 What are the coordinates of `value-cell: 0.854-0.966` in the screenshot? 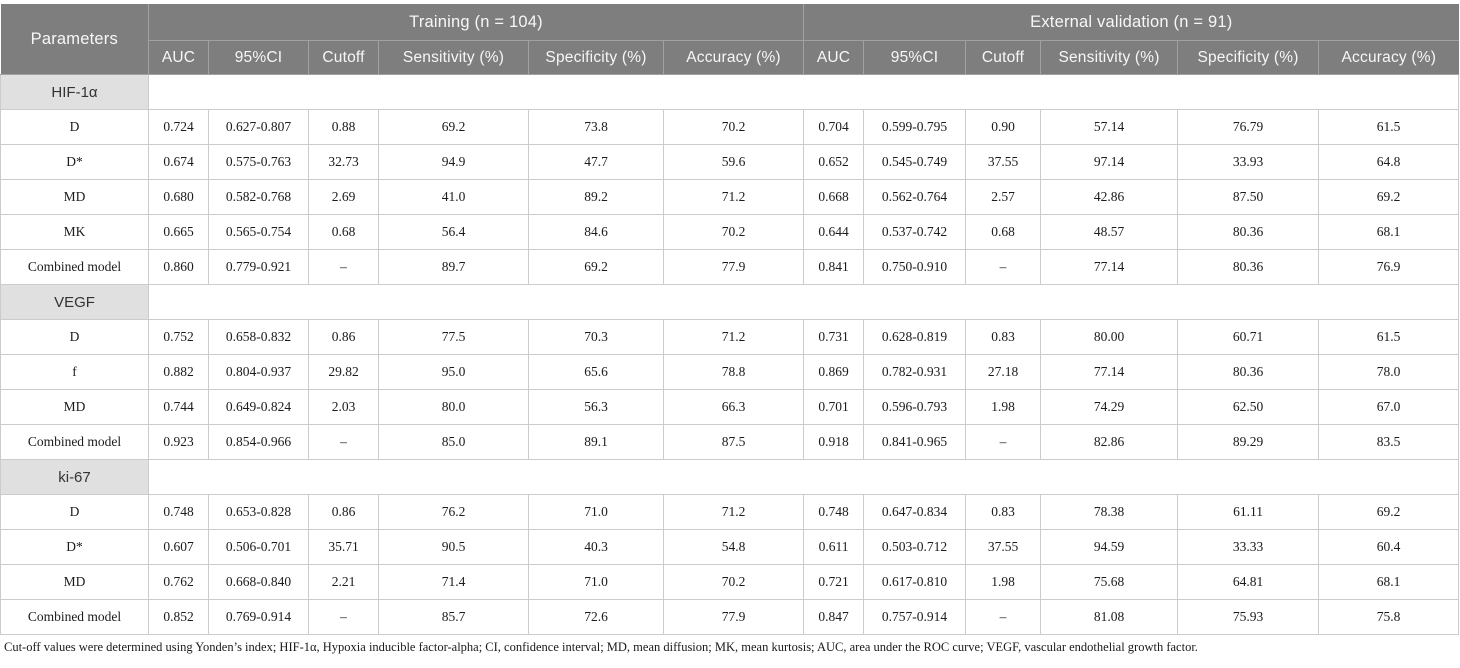 It's located at (258, 442).